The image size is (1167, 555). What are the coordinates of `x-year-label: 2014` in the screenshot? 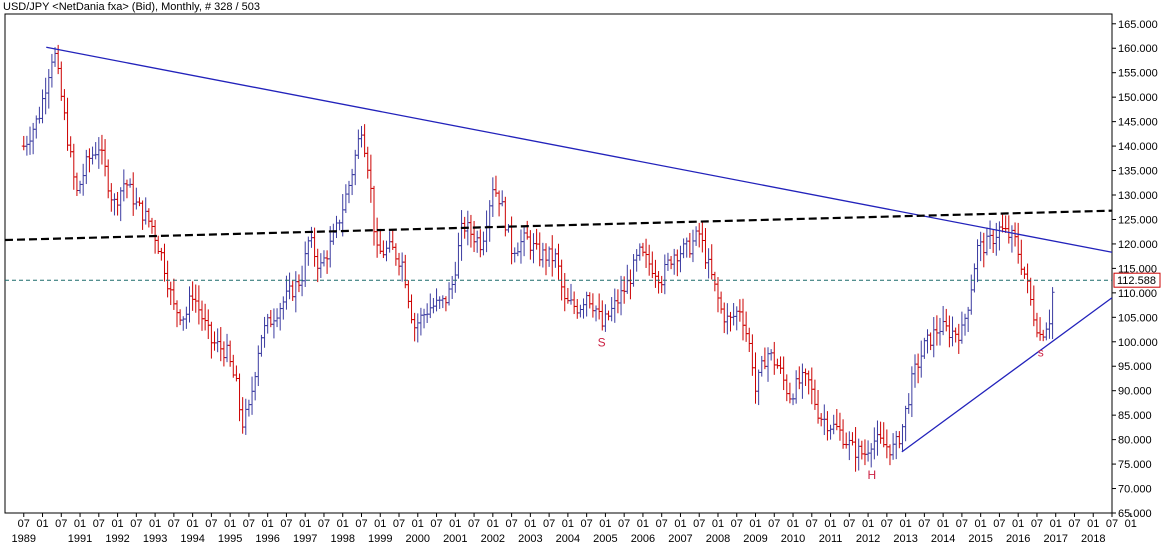 It's located at (943, 539).